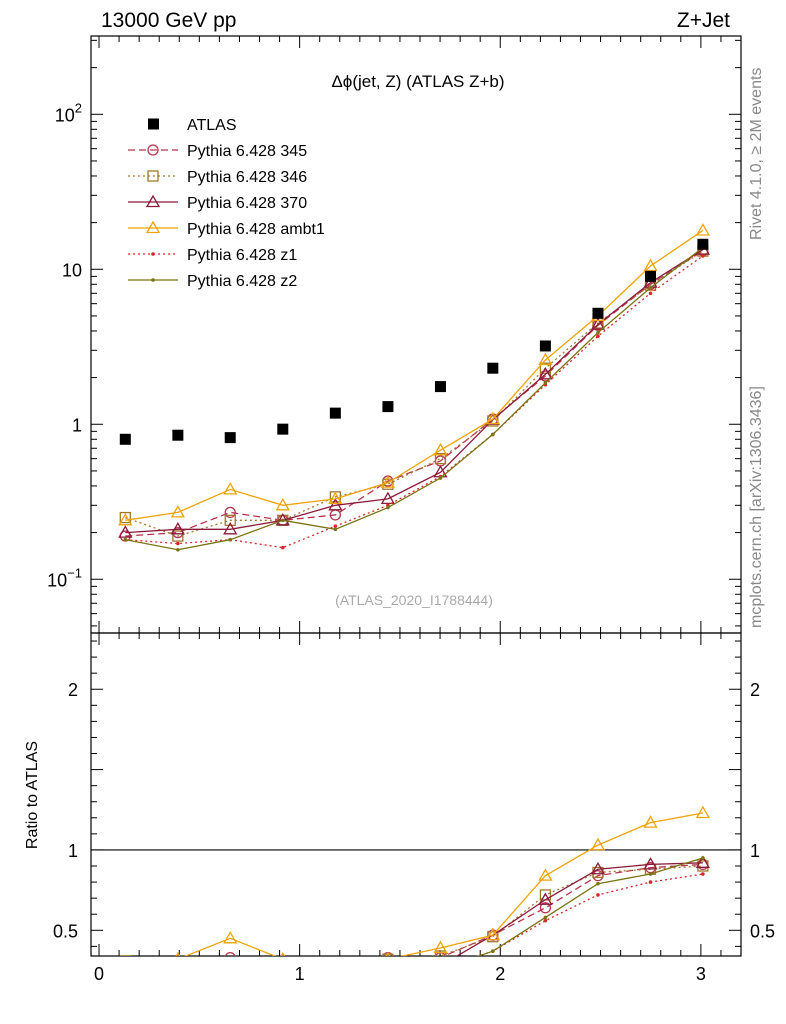 The image size is (786, 1024). I want to click on rivet-label: Rivet 4.1.0, ≥ 2M events, so click(756, 154).